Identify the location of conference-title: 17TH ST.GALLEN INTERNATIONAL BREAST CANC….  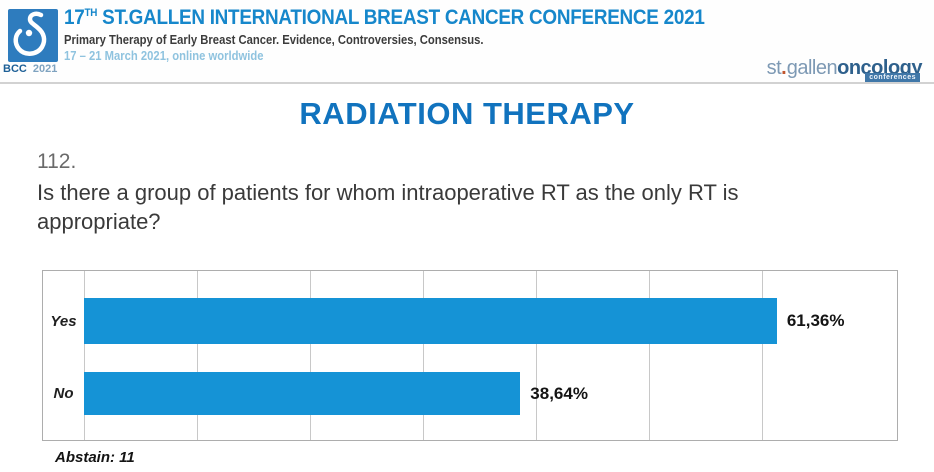
(384, 18).